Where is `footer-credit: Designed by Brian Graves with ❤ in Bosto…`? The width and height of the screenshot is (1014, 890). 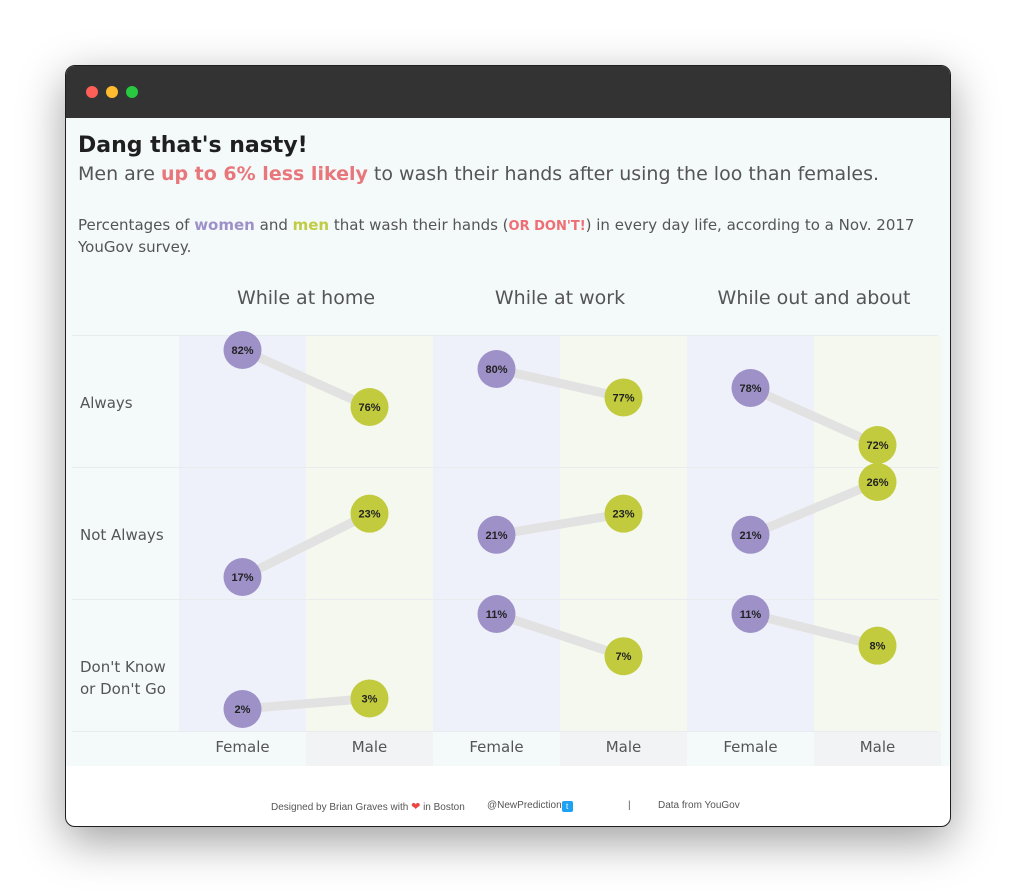
footer-credit: Designed by Brian Graves with ❤ in Bosto… is located at coordinates (368, 806).